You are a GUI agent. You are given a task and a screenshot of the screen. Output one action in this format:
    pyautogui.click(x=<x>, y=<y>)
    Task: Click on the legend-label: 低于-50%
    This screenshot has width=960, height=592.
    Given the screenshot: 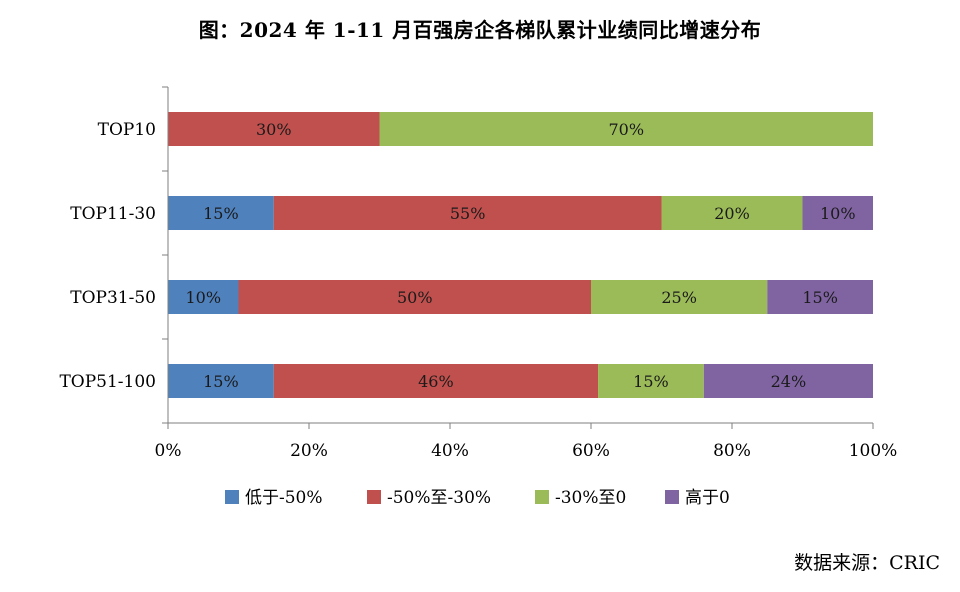 What is the action you would take?
    pyautogui.click(x=284, y=498)
    